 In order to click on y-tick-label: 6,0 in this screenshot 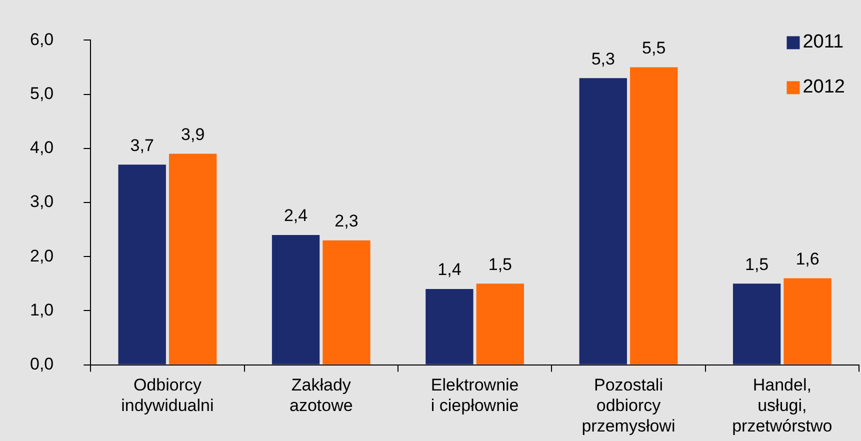, I will do `click(42, 39)`.